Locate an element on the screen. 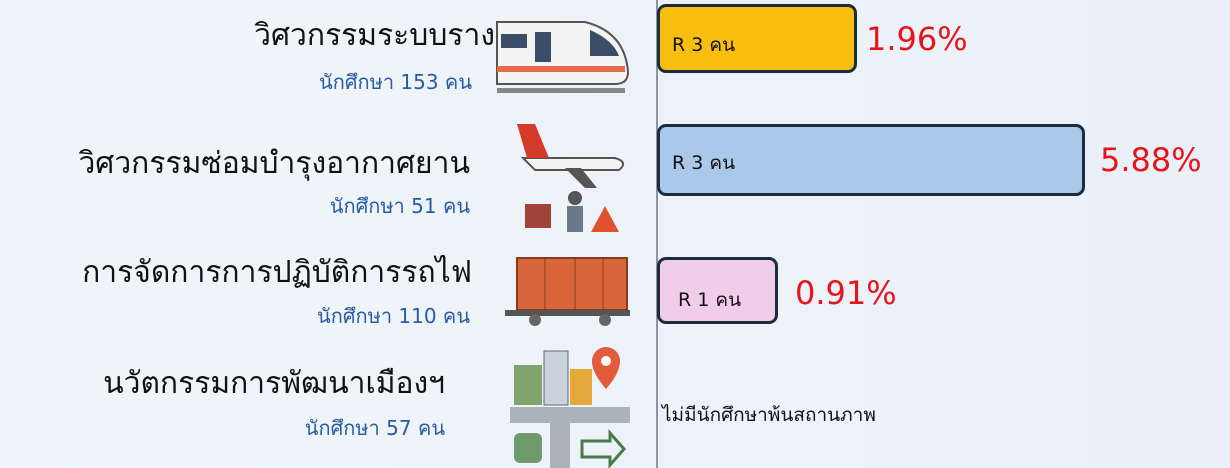  percent-label: 1.96% is located at coordinates (917, 39).